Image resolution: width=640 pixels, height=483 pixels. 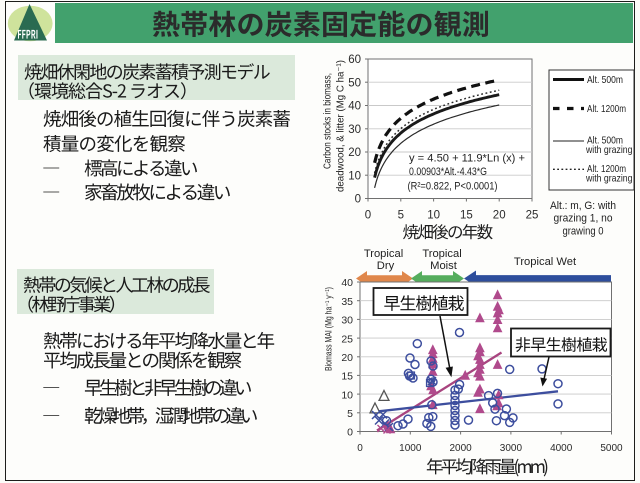 I want to click on svg-text: Alt.: m, G: with, so click(x=583, y=206).